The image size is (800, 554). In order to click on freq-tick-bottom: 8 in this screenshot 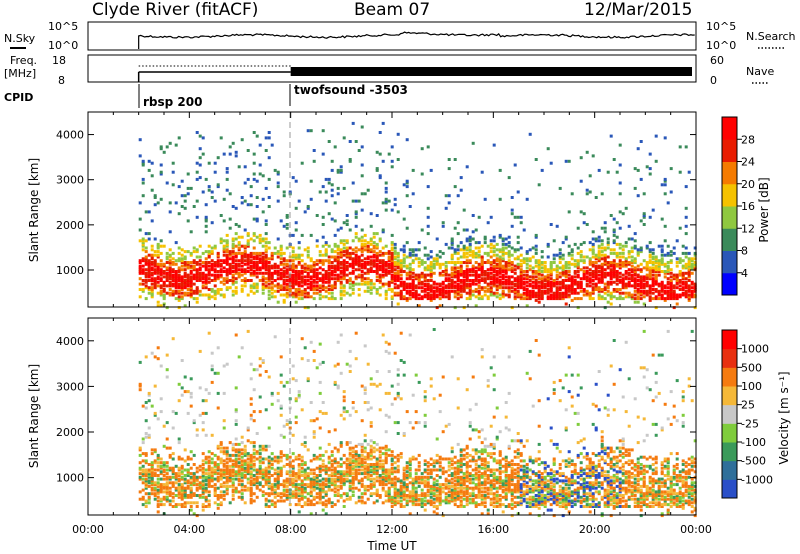, I will do `click(61, 80)`.